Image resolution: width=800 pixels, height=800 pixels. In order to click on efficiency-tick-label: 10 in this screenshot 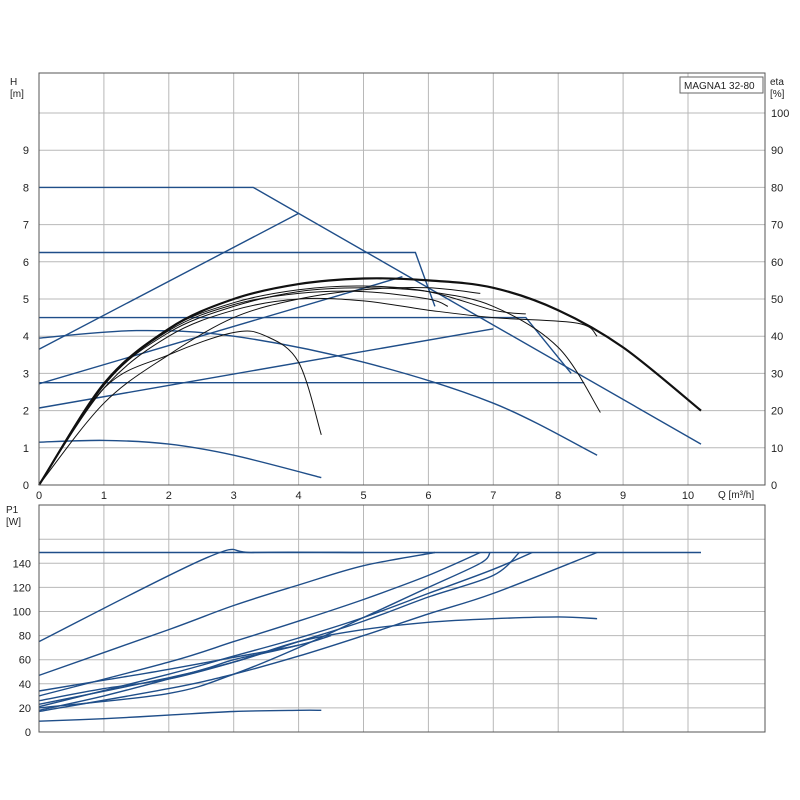, I will do `click(777, 449)`.